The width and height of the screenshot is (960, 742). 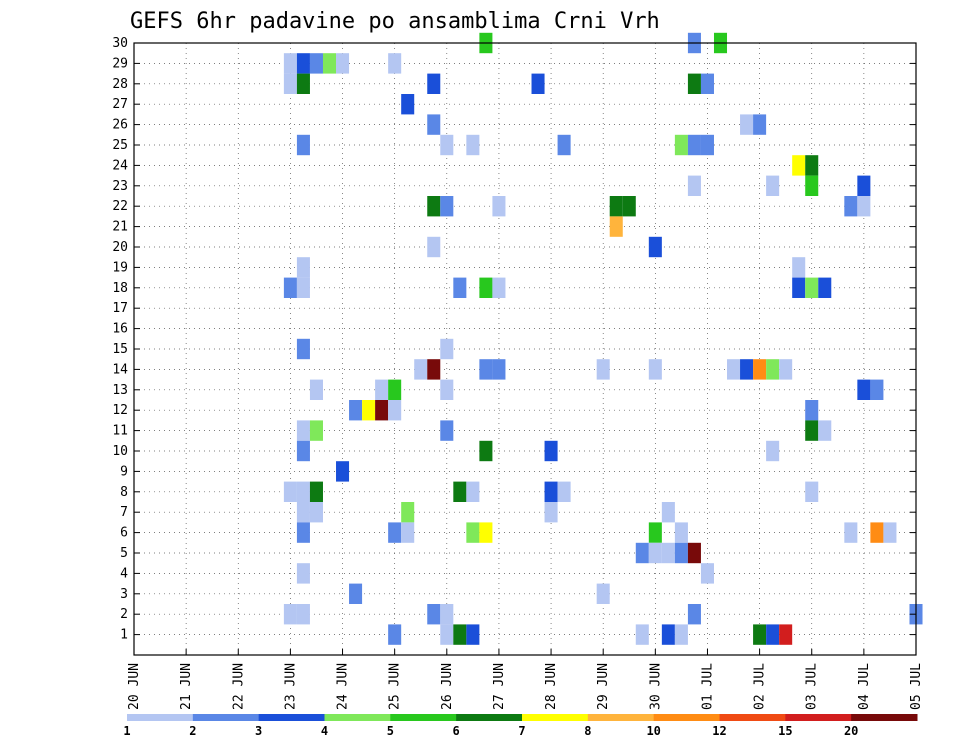 What do you see at coordinates (120, 410) in the screenshot?
I see `y-tick-label: 12` at bounding box center [120, 410].